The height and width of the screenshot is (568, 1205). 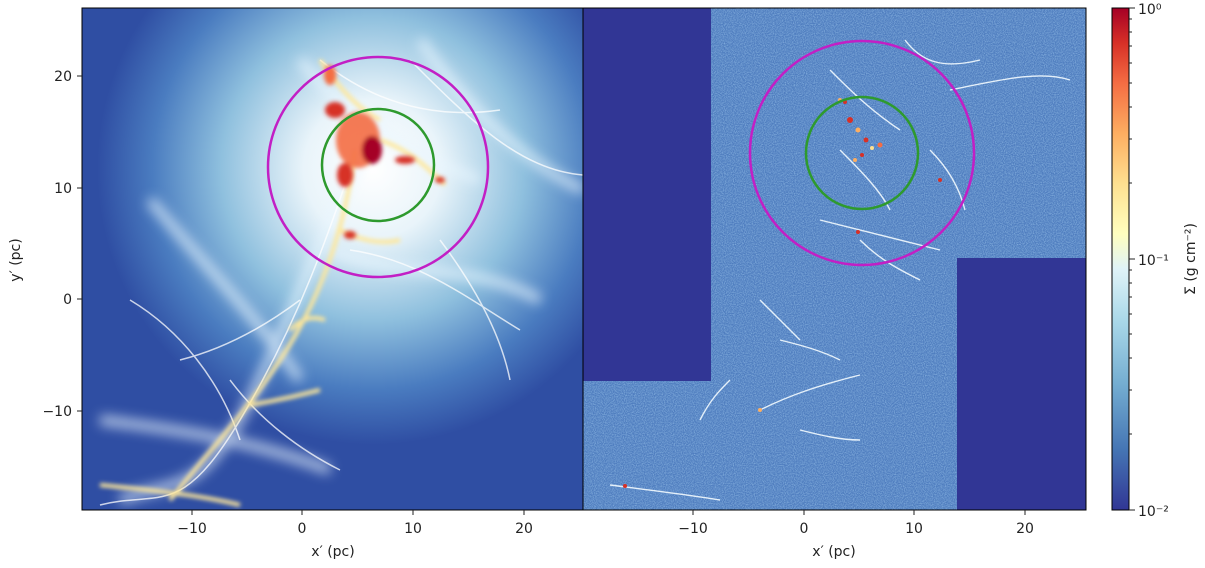 I want to click on left-core-red, so click(x=384, y=152).